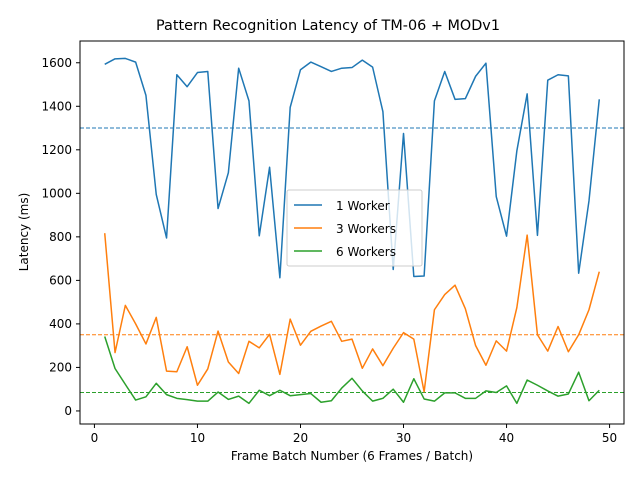  What do you see at coordinates (506, 438) in the screenshot?
I see `x-tick-label: 40` at bounding box center [506, 438].